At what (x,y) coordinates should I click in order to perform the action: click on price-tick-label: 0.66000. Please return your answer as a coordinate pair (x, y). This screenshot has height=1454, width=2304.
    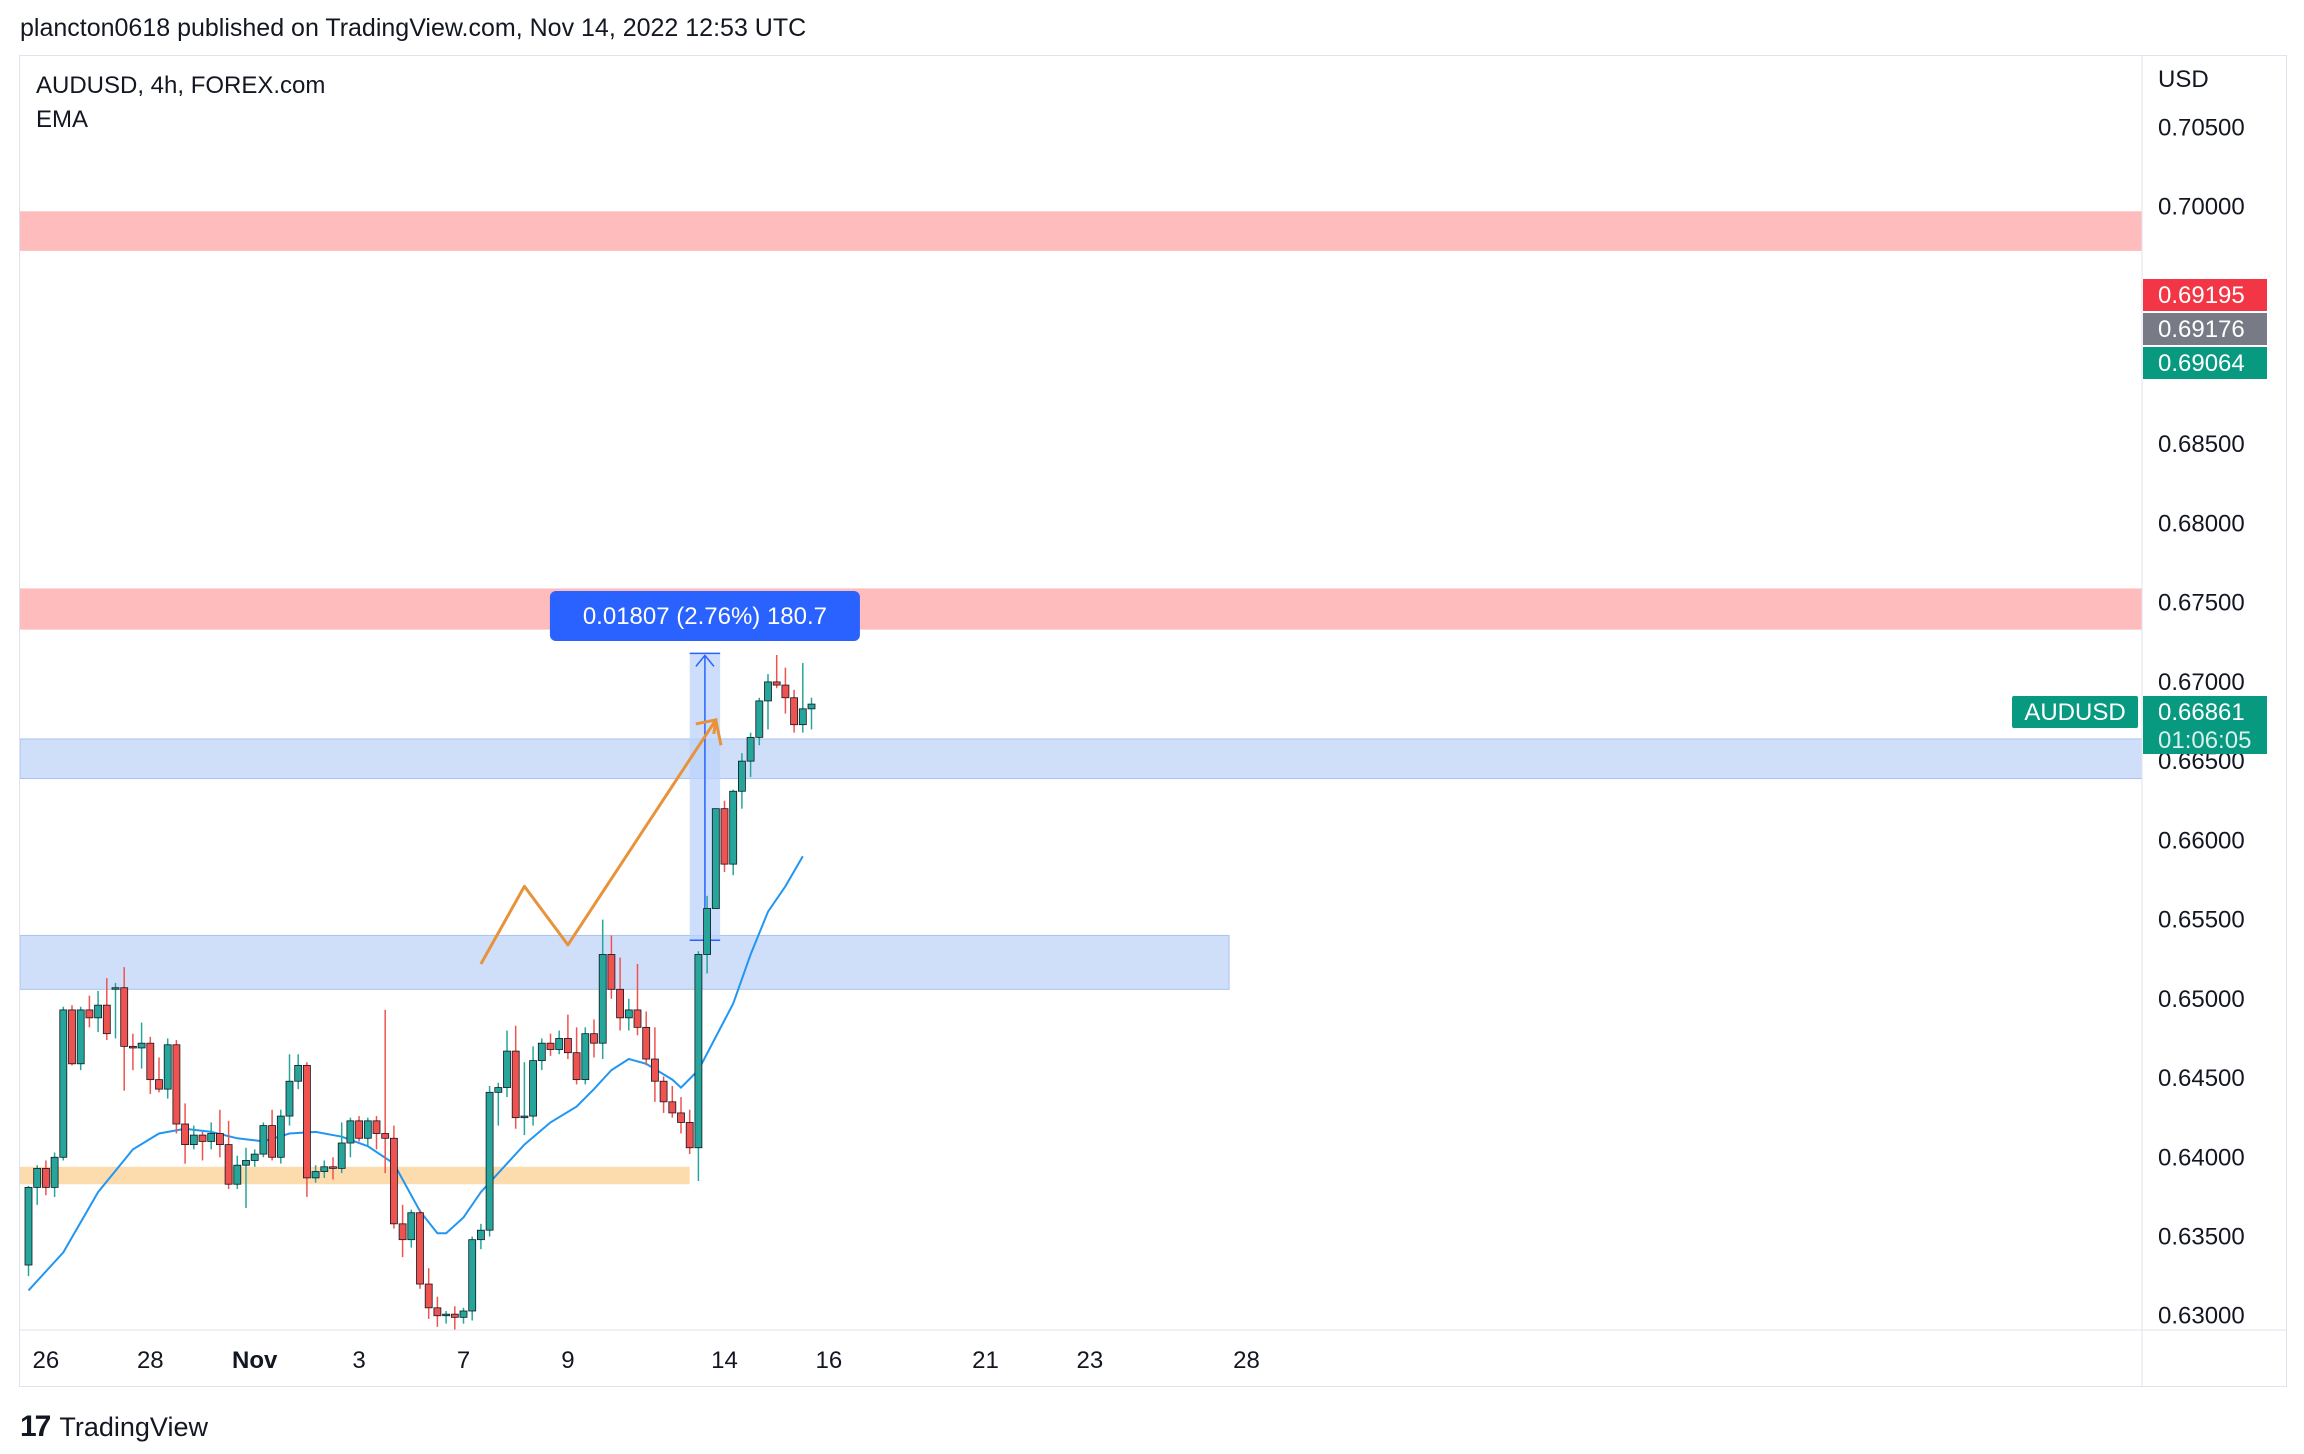
    Looking at the image, I should click on (2201, 840).